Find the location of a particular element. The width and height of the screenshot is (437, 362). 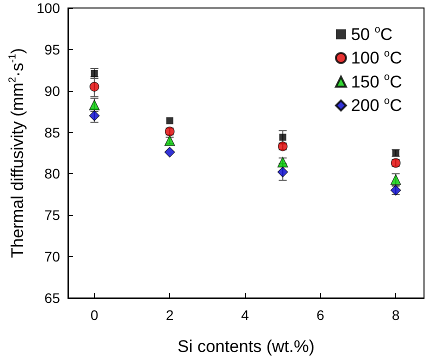

y-tick-label: 95 is located at coordinates (52, 49).